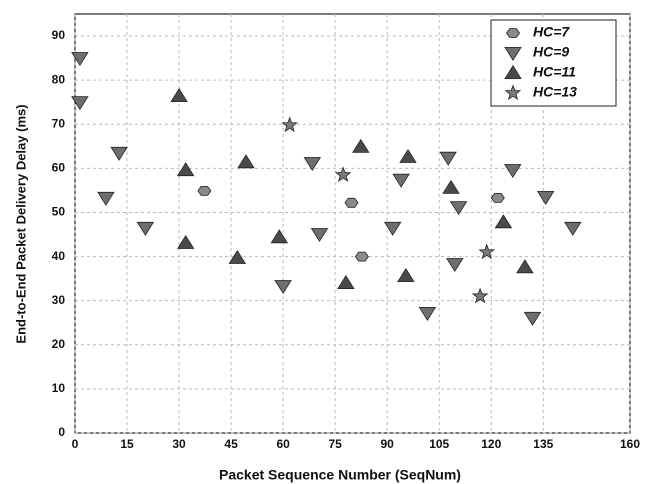 The image size is (657, 484). Describe the element at coordinates (554, 72) in the screenshot. I see `legend-label: HC=11` at that location.